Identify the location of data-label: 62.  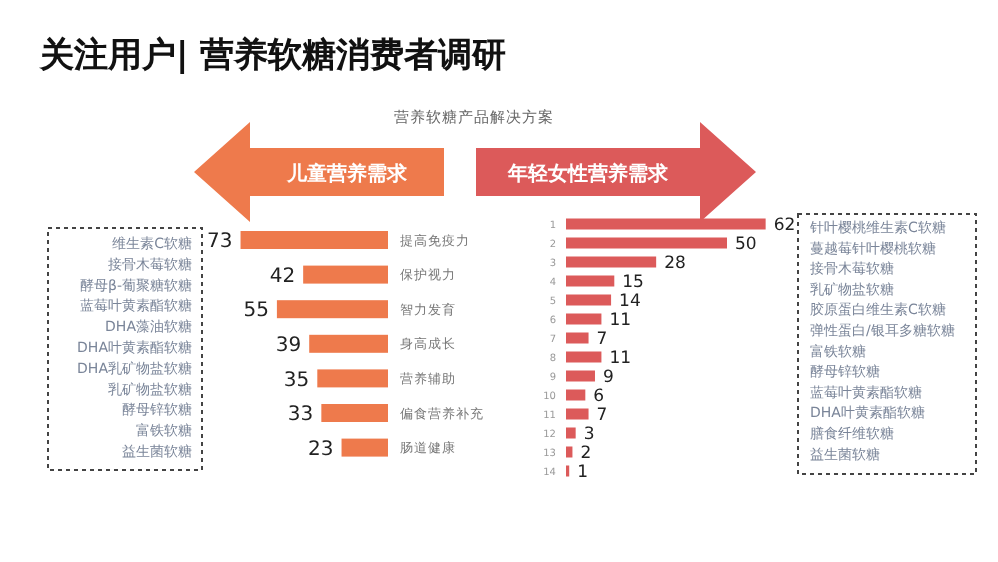
(784, 226).